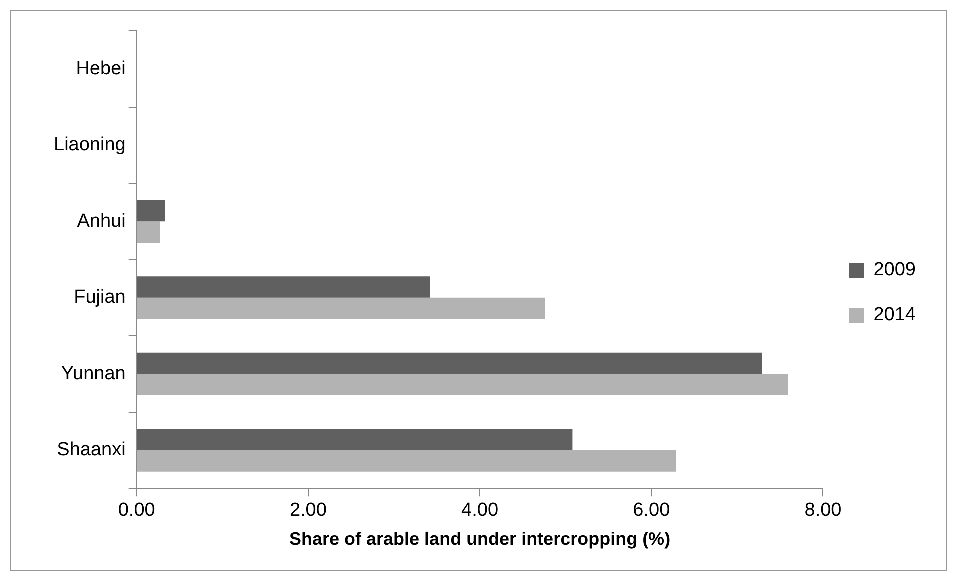  What do you see at coordinates (137, 511) in the screenshot?
I see `x-tick-label: 0.00` at bounding box center [137, 511].